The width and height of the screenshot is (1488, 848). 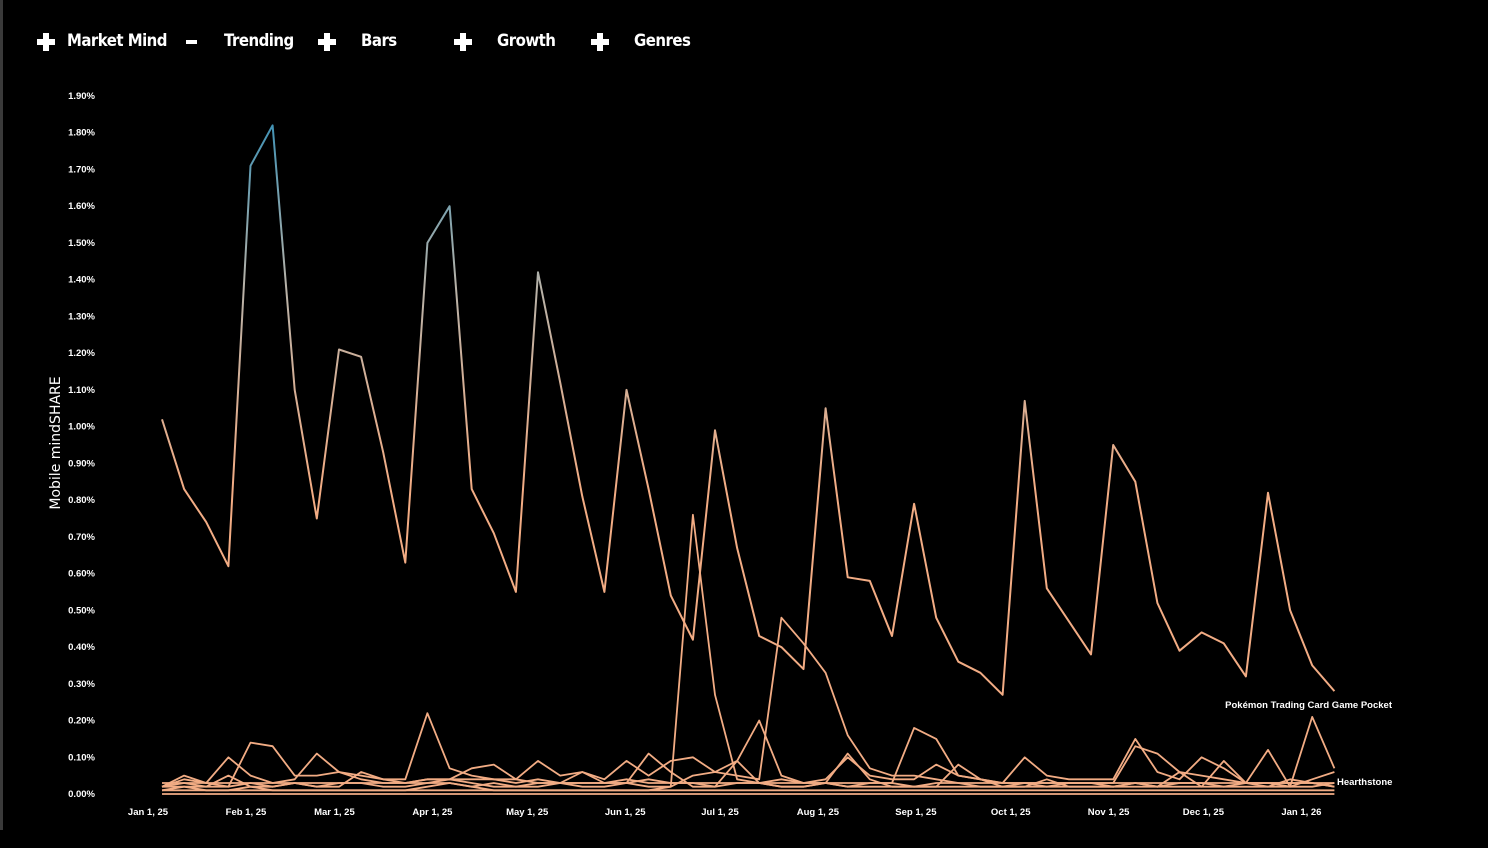 I want to click on x-tick-label: Aug 1, 25, so click(x=818, y=812).